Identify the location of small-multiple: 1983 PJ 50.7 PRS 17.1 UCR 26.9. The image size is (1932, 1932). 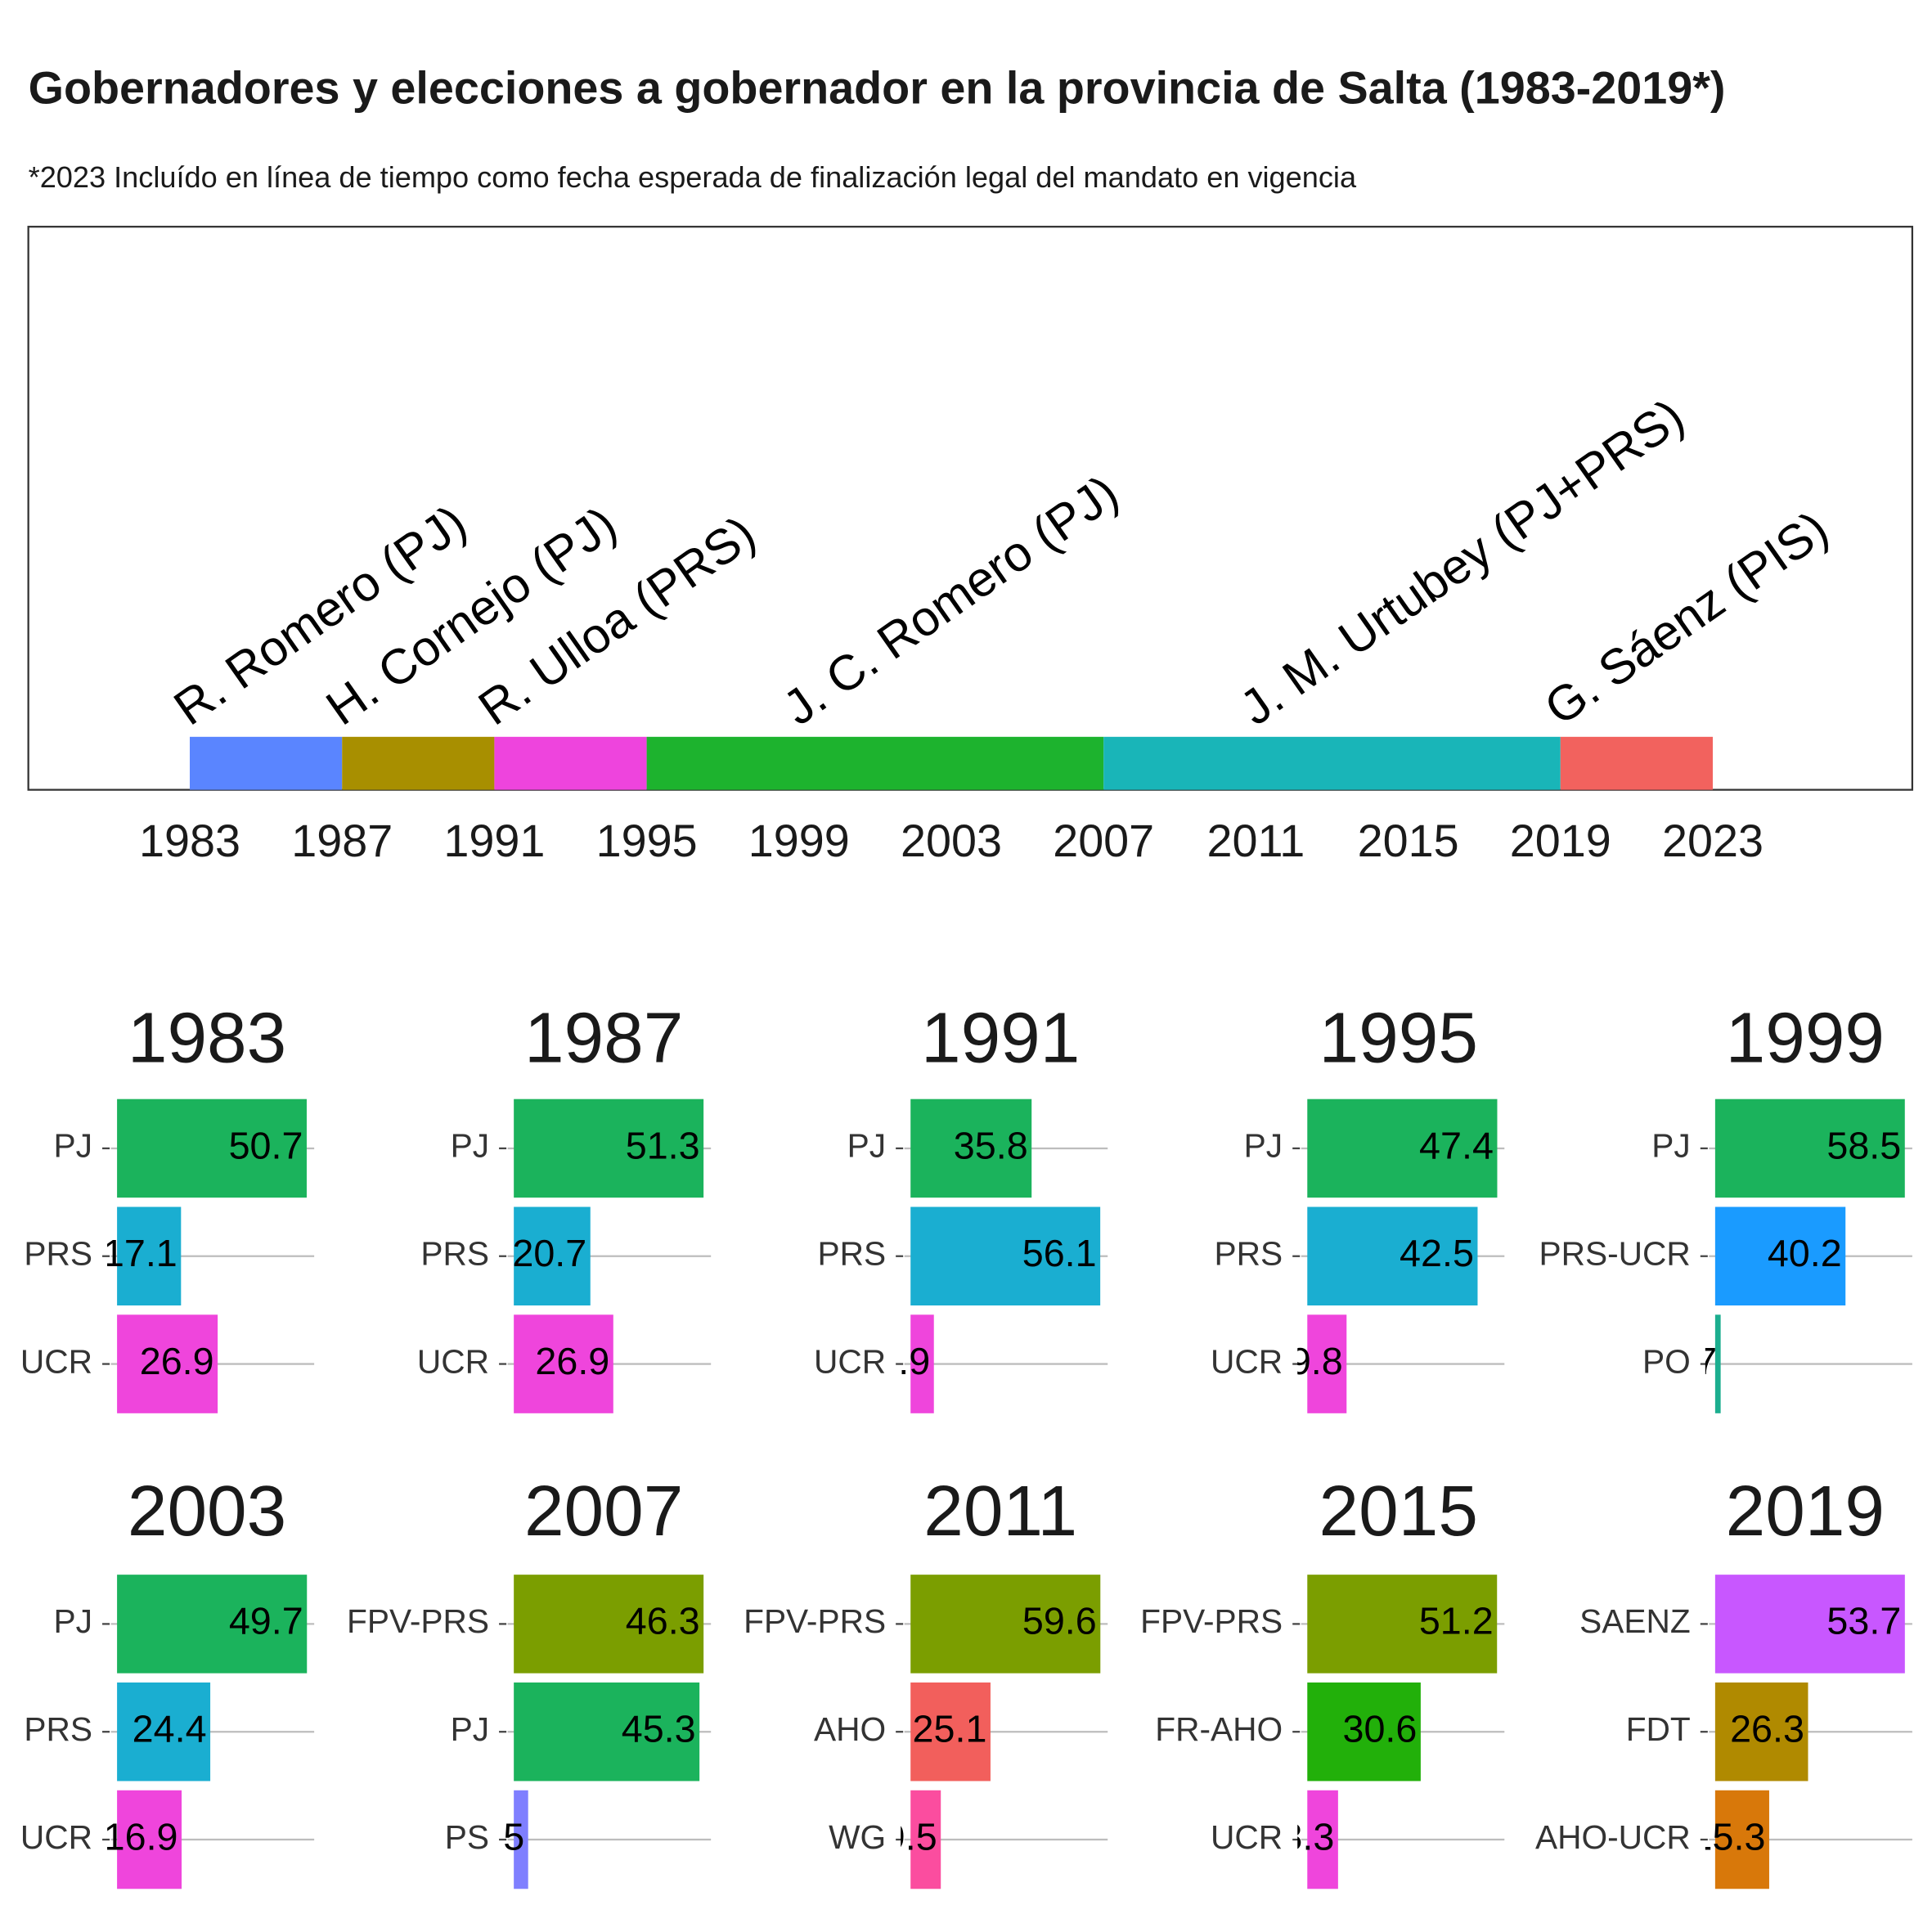
(168, 1205).